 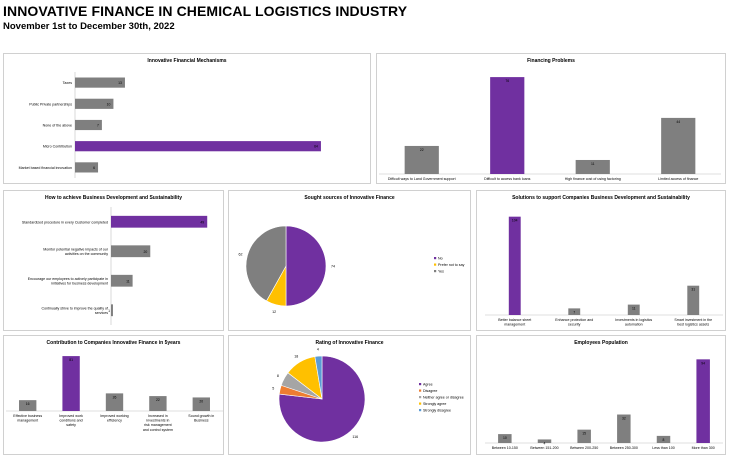 I want to click on category-label: None of the above, so click(x=57, y=126).